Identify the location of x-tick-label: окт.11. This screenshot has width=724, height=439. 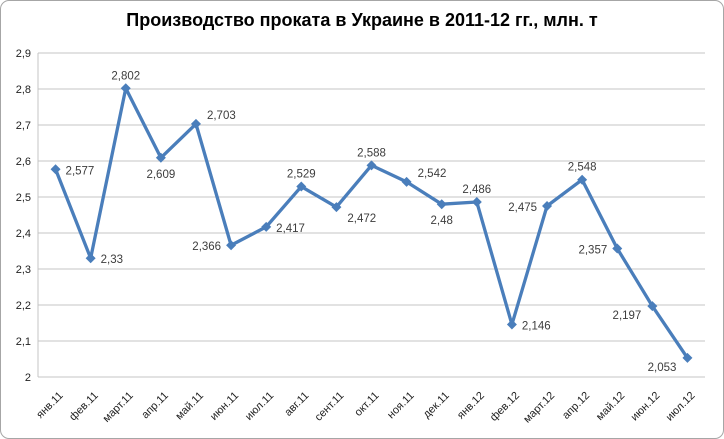
(366, 404).